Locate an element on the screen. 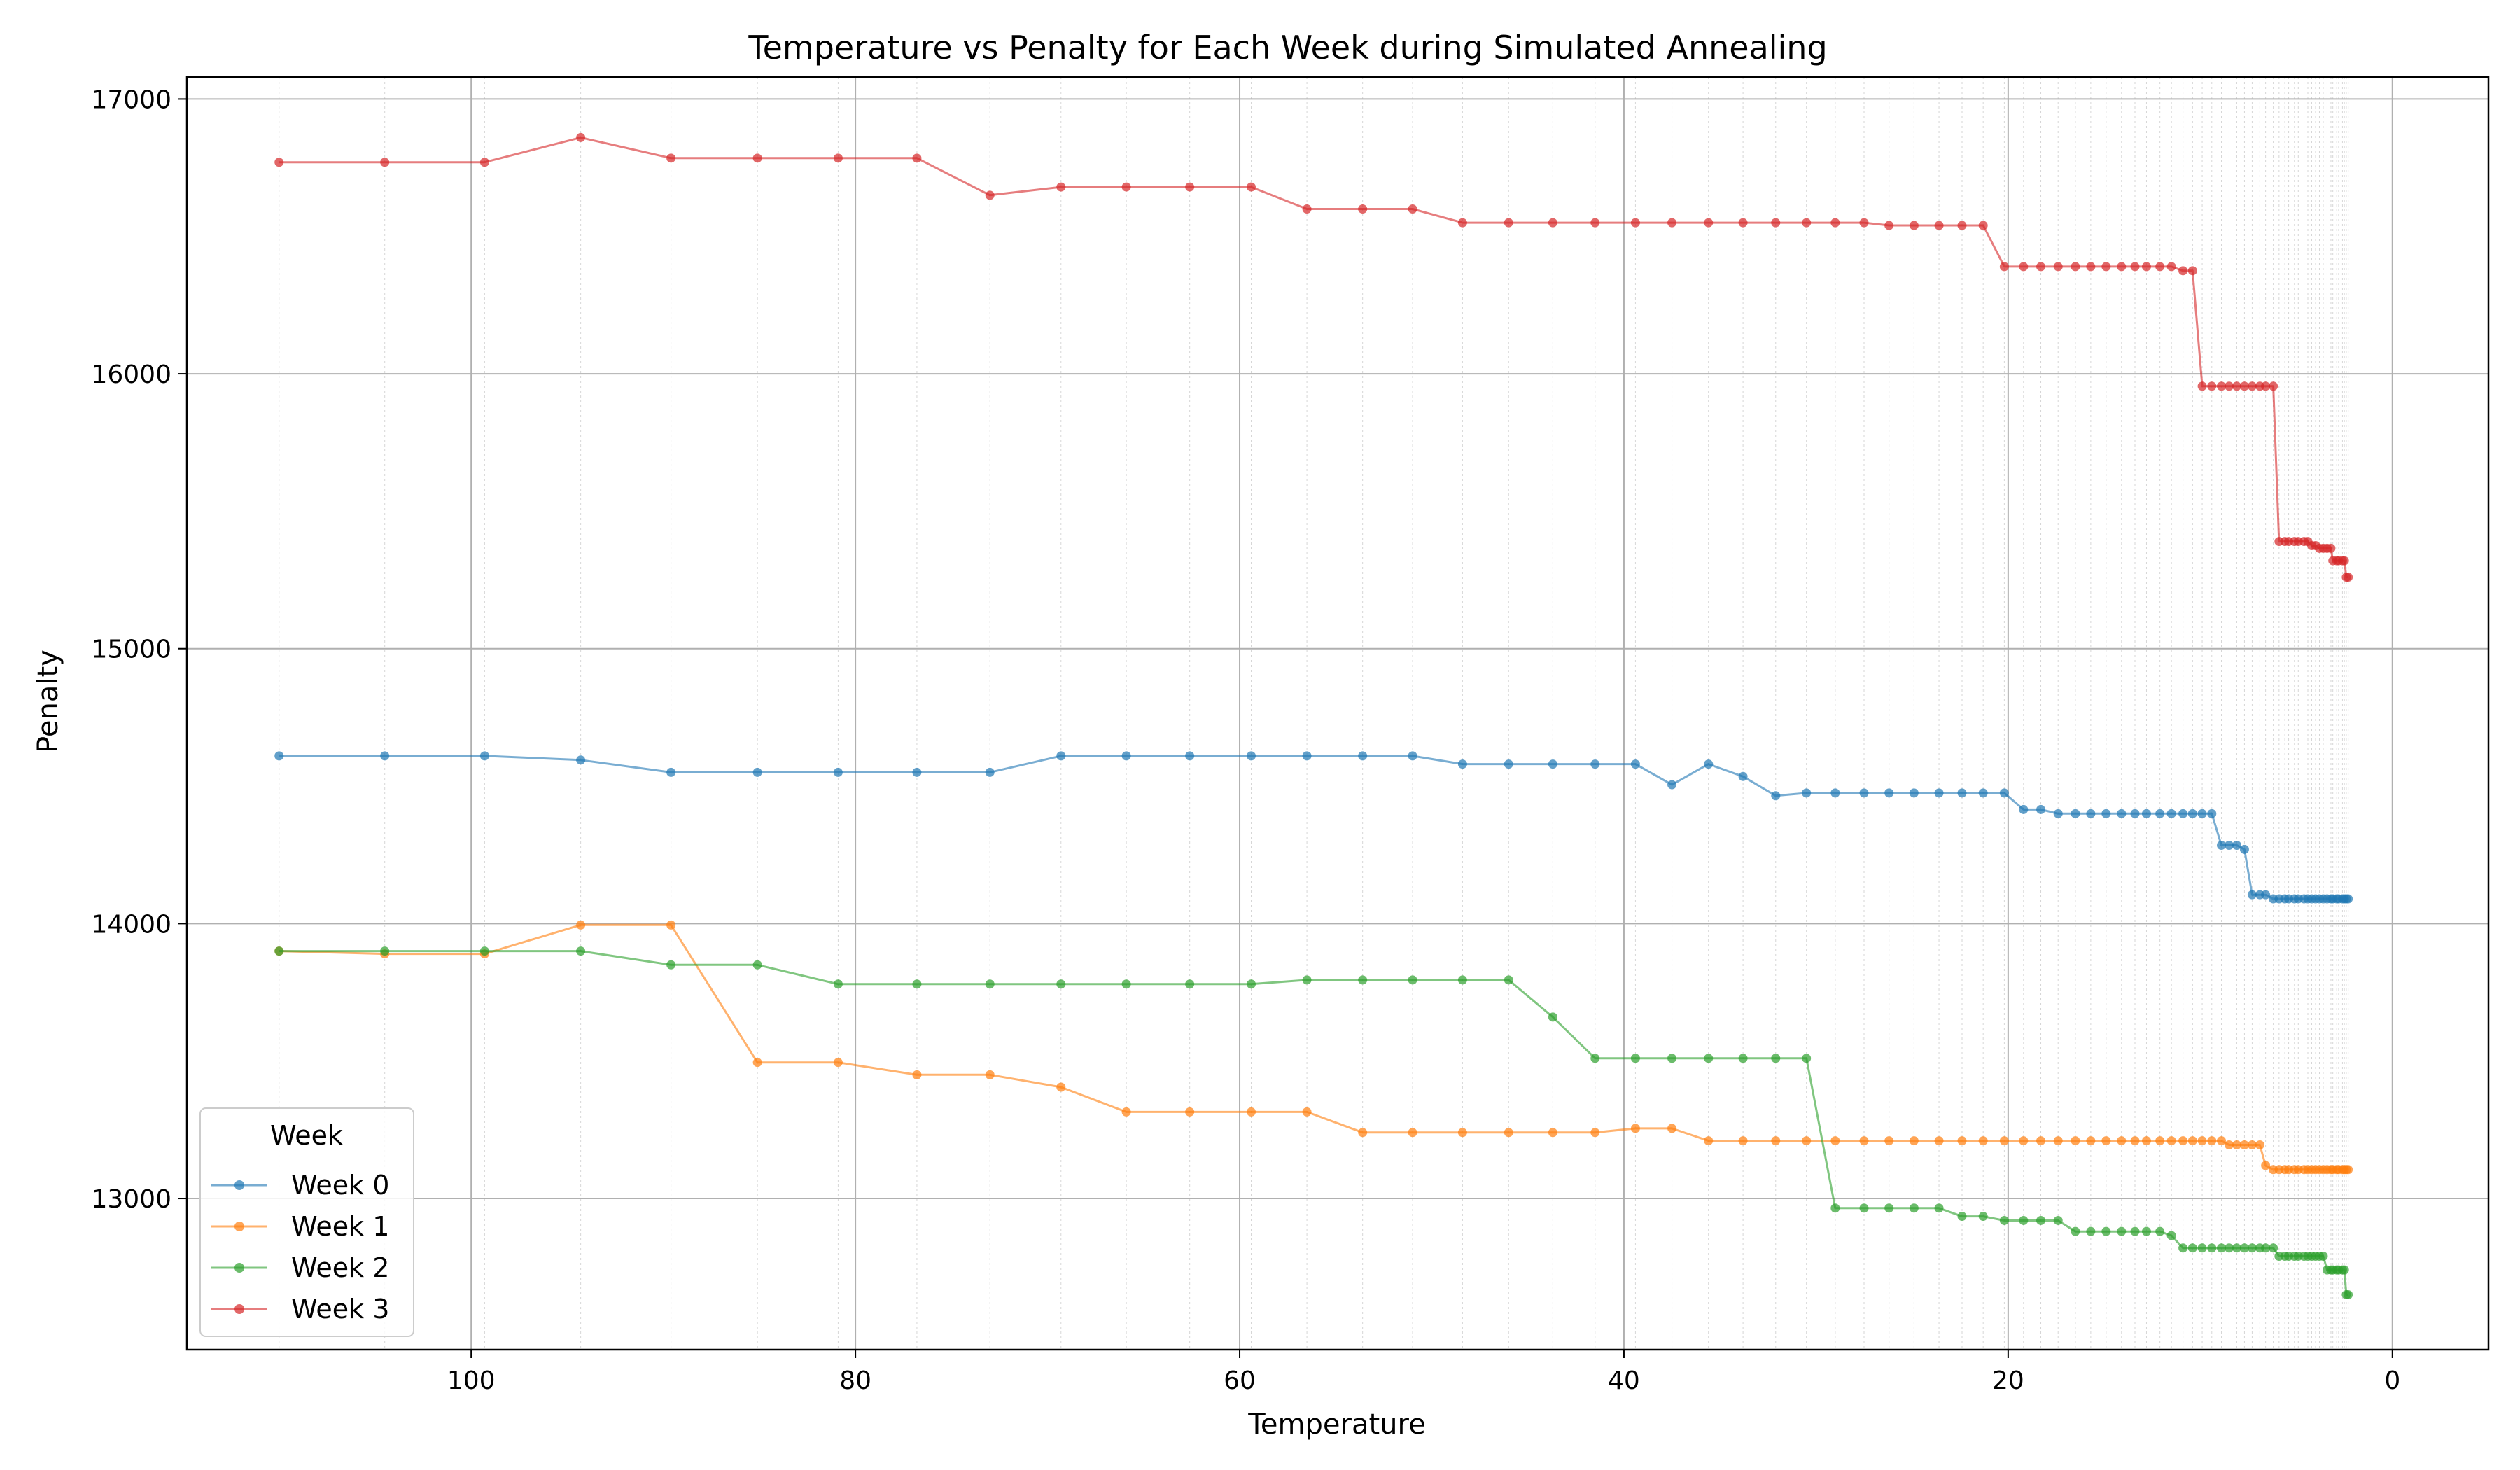  x-tick-label: 60 is located at coordinates (1240, 1380).